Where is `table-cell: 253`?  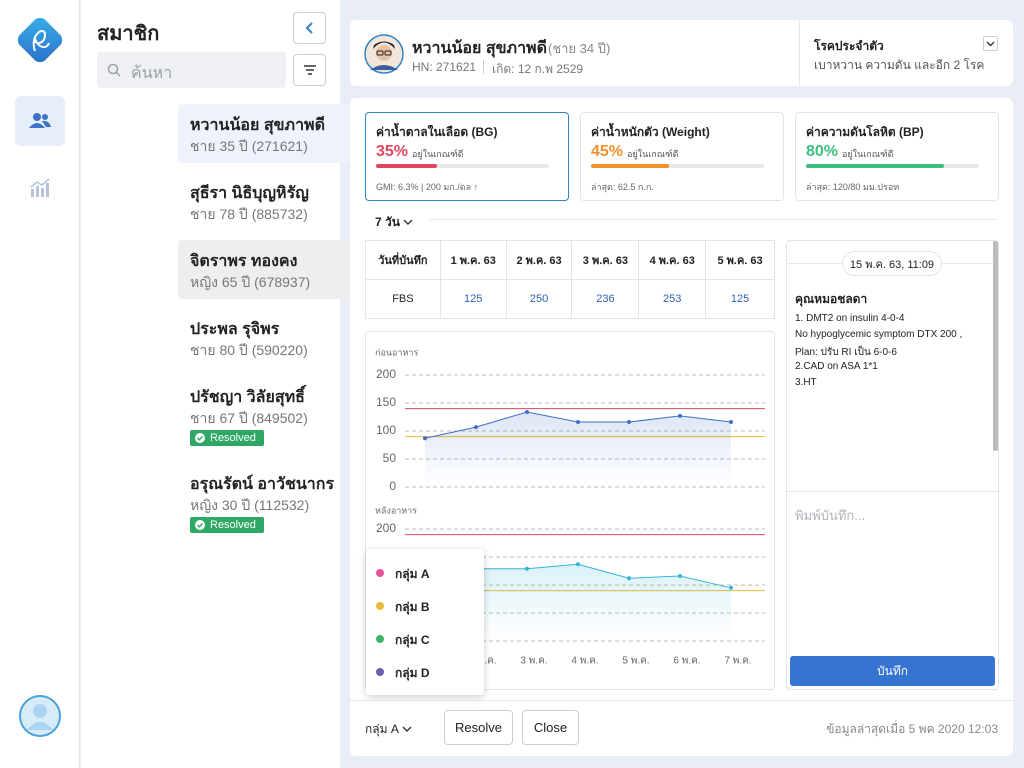 table-cell: 253 is located at coordinates (672, 299).